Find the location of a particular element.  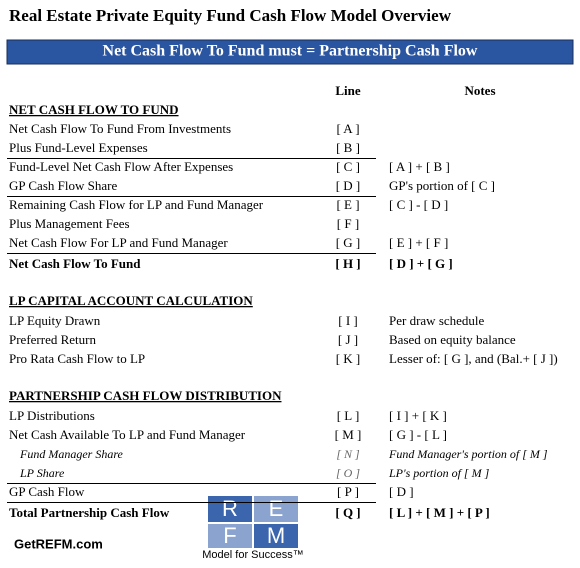

row-label: LP Distributions is located at coordinates (52, 415).